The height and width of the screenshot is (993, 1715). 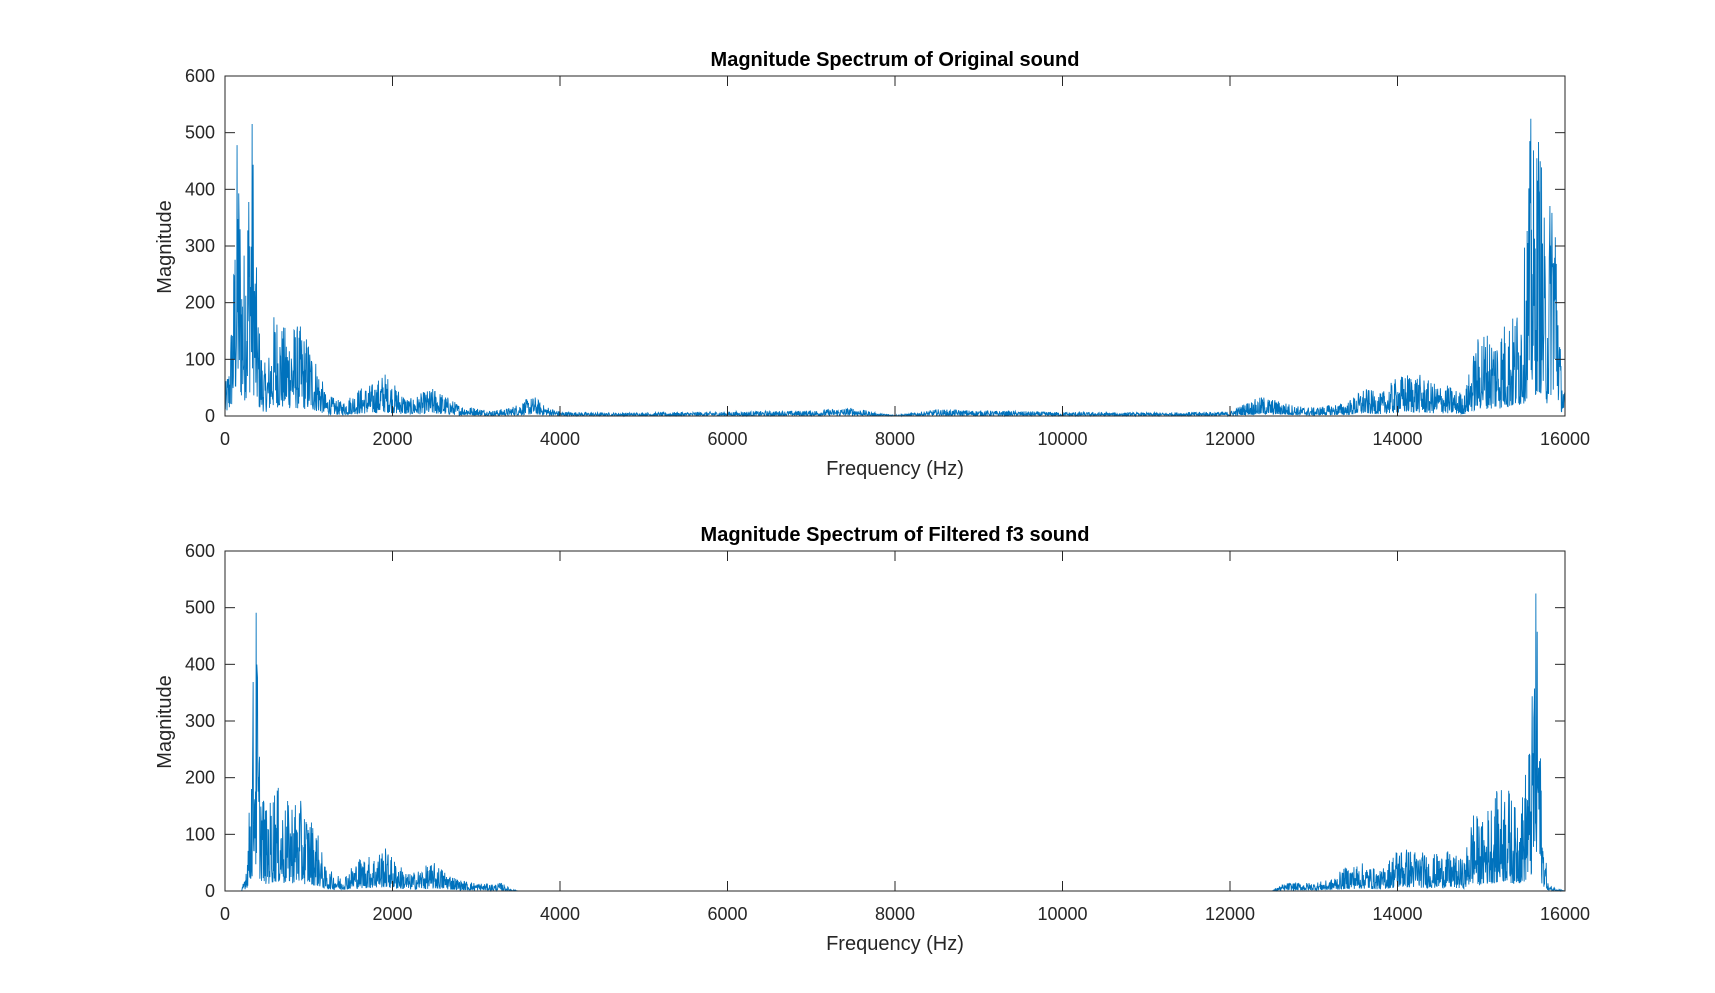 I want to click on y-axis-label-original: Magnitude, so click(x=165, y=246).